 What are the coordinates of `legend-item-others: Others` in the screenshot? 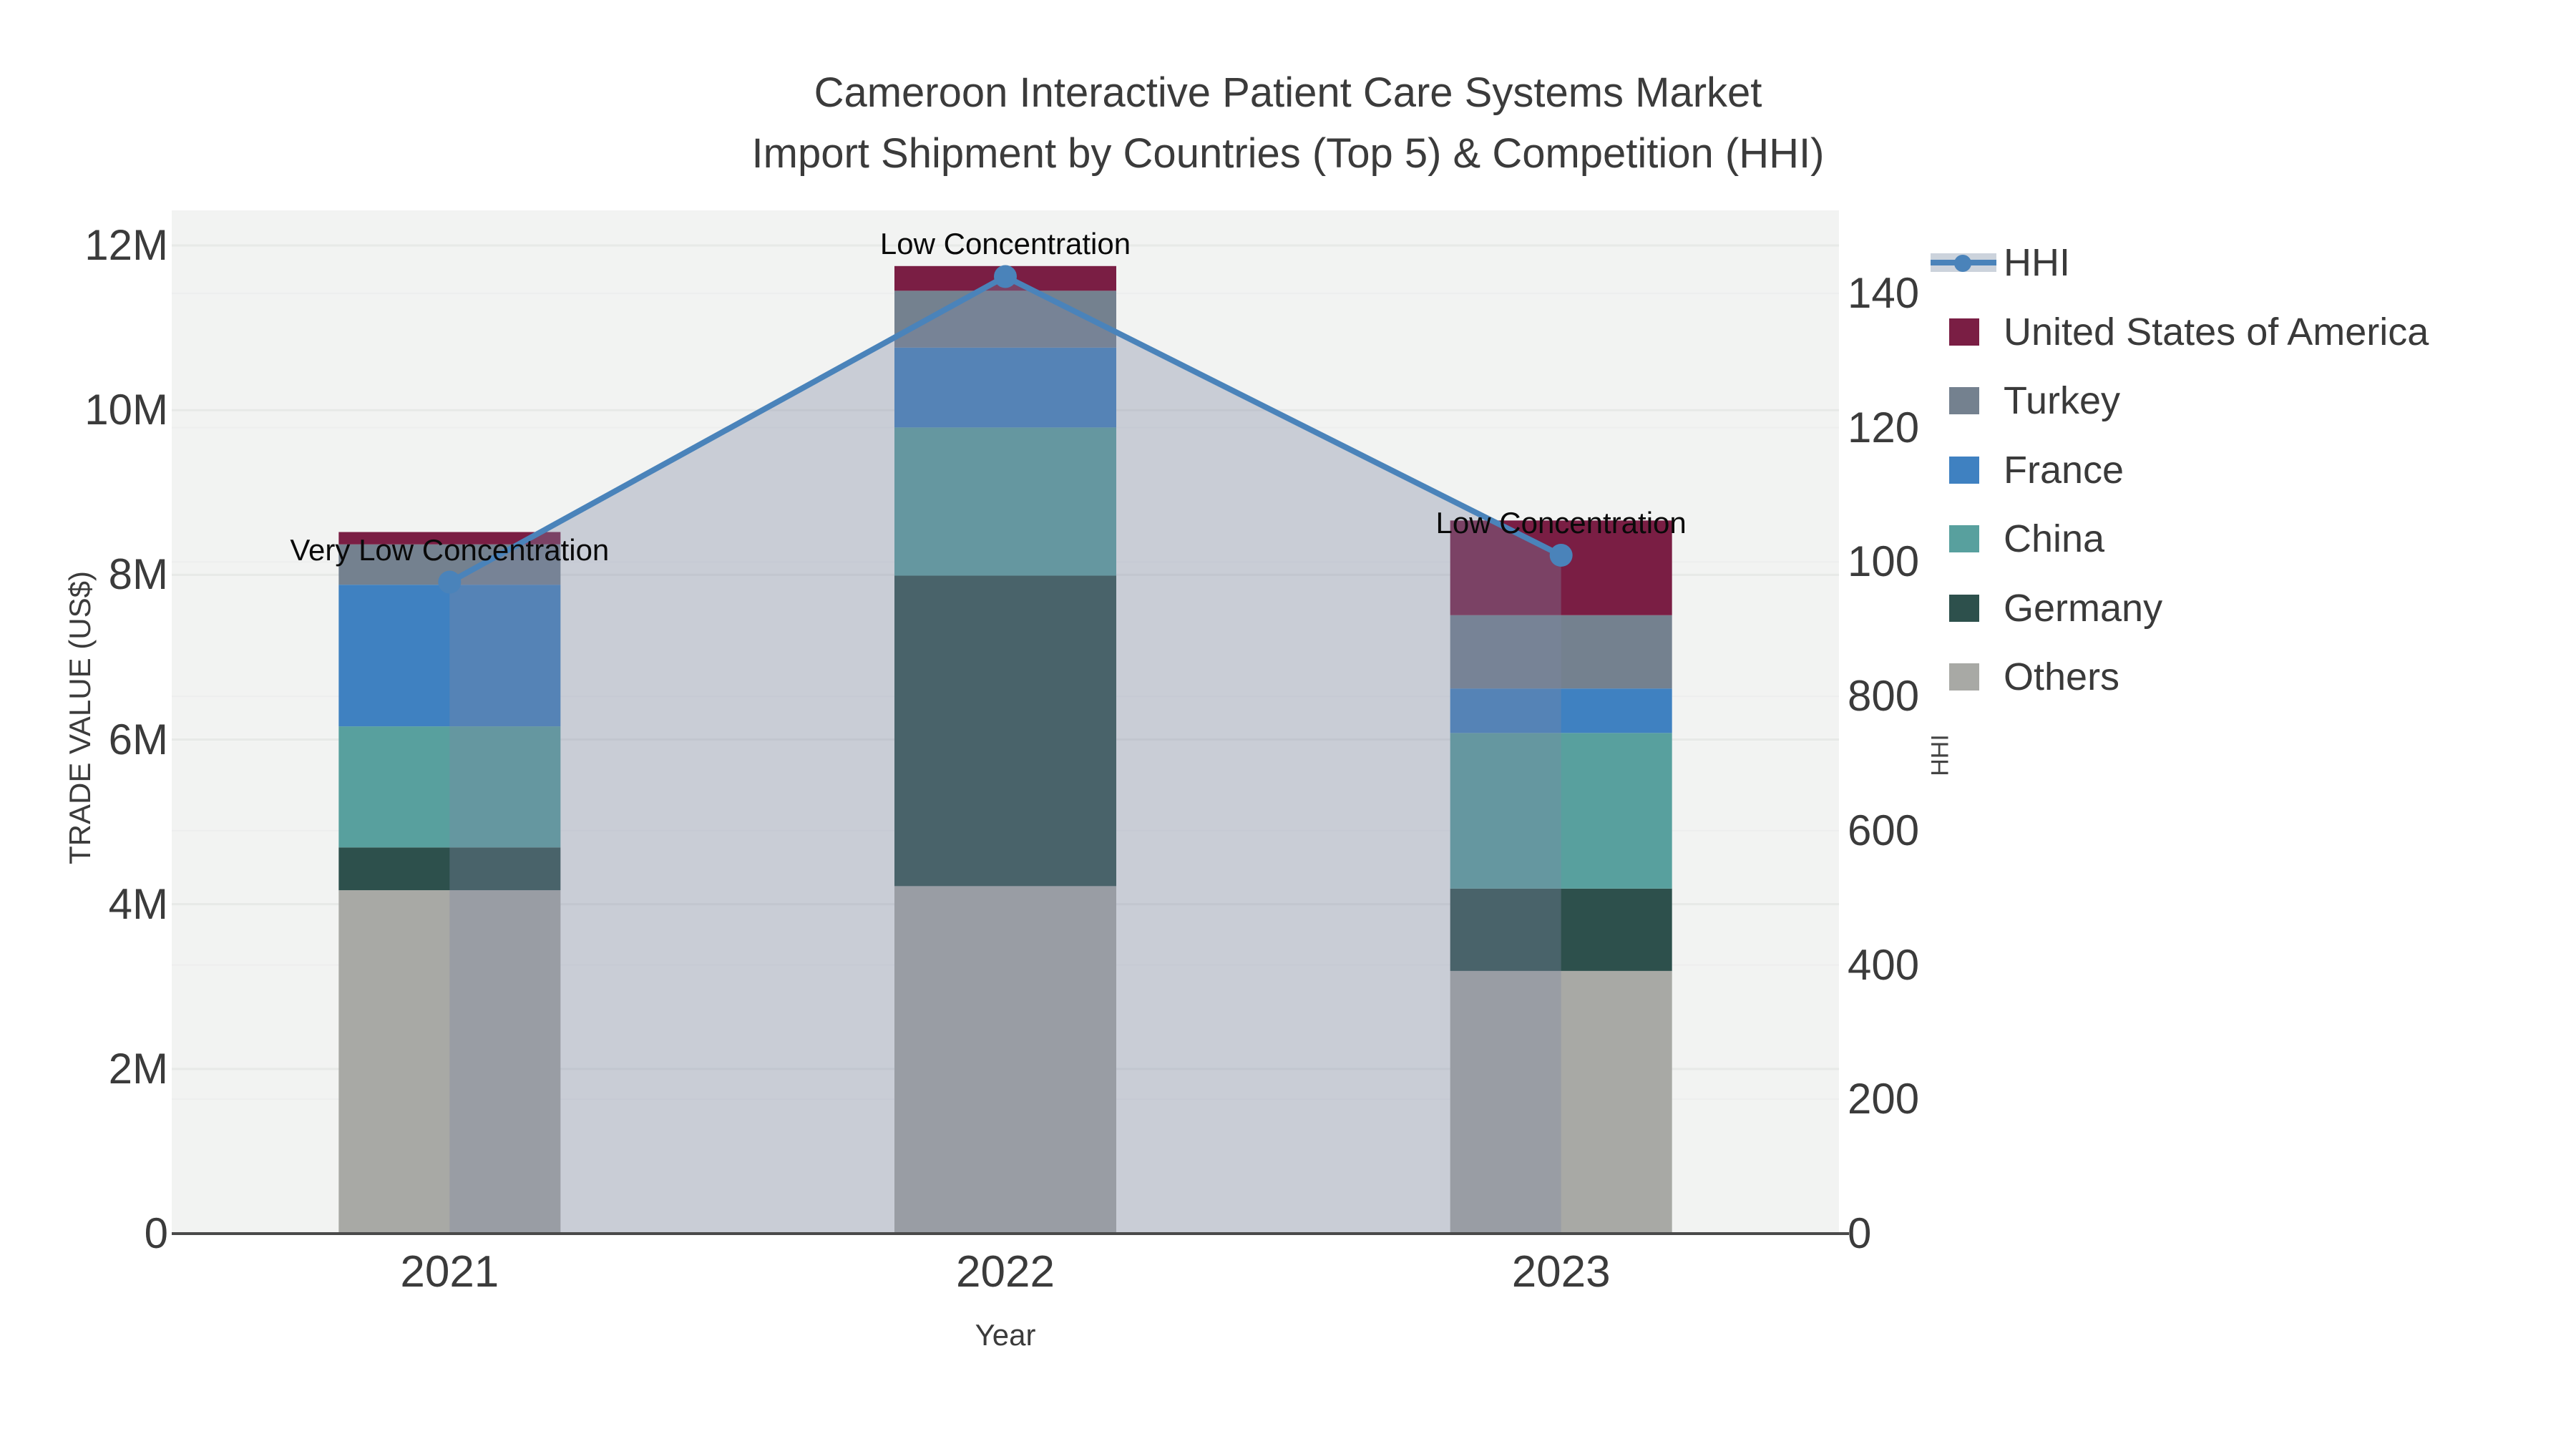 It's located at (2250, 677).